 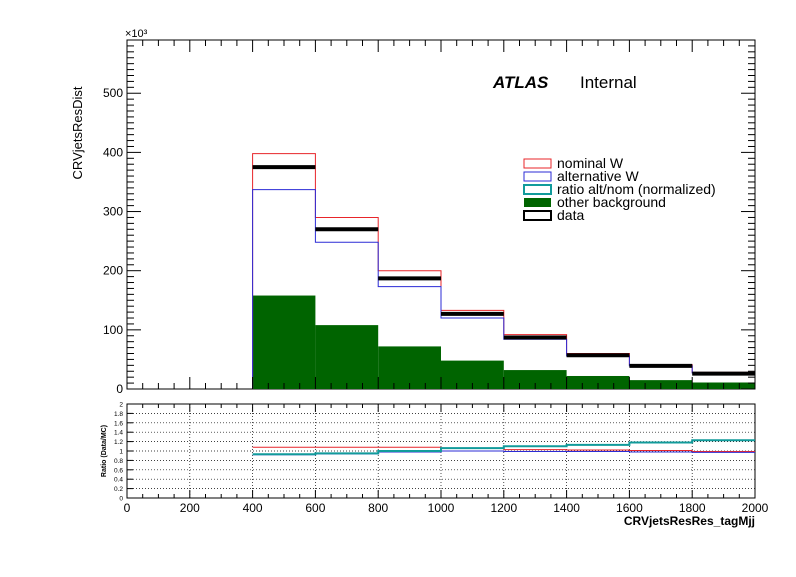 I want to click on legend-label-data: data, so click(x=570, y=215).